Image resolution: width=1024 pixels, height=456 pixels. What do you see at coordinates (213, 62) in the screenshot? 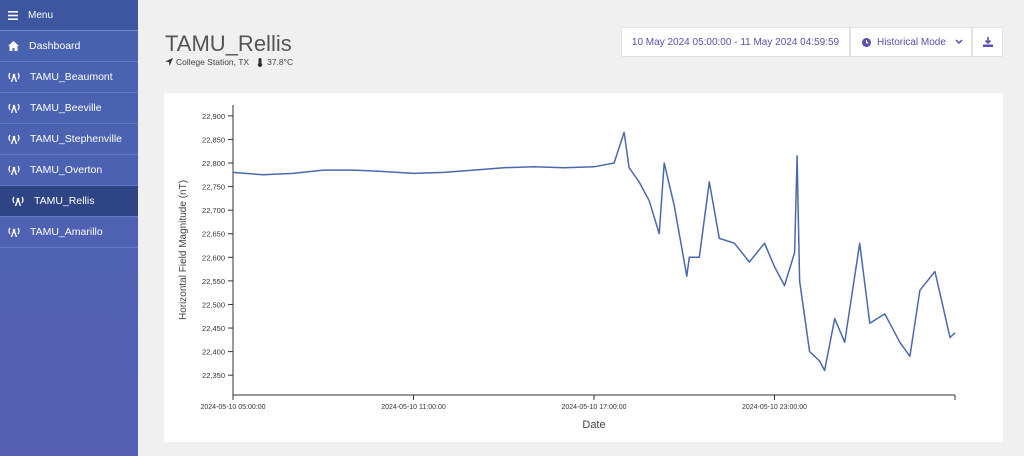
I see `location: College Station, TX` at bounding box center [213, 62].